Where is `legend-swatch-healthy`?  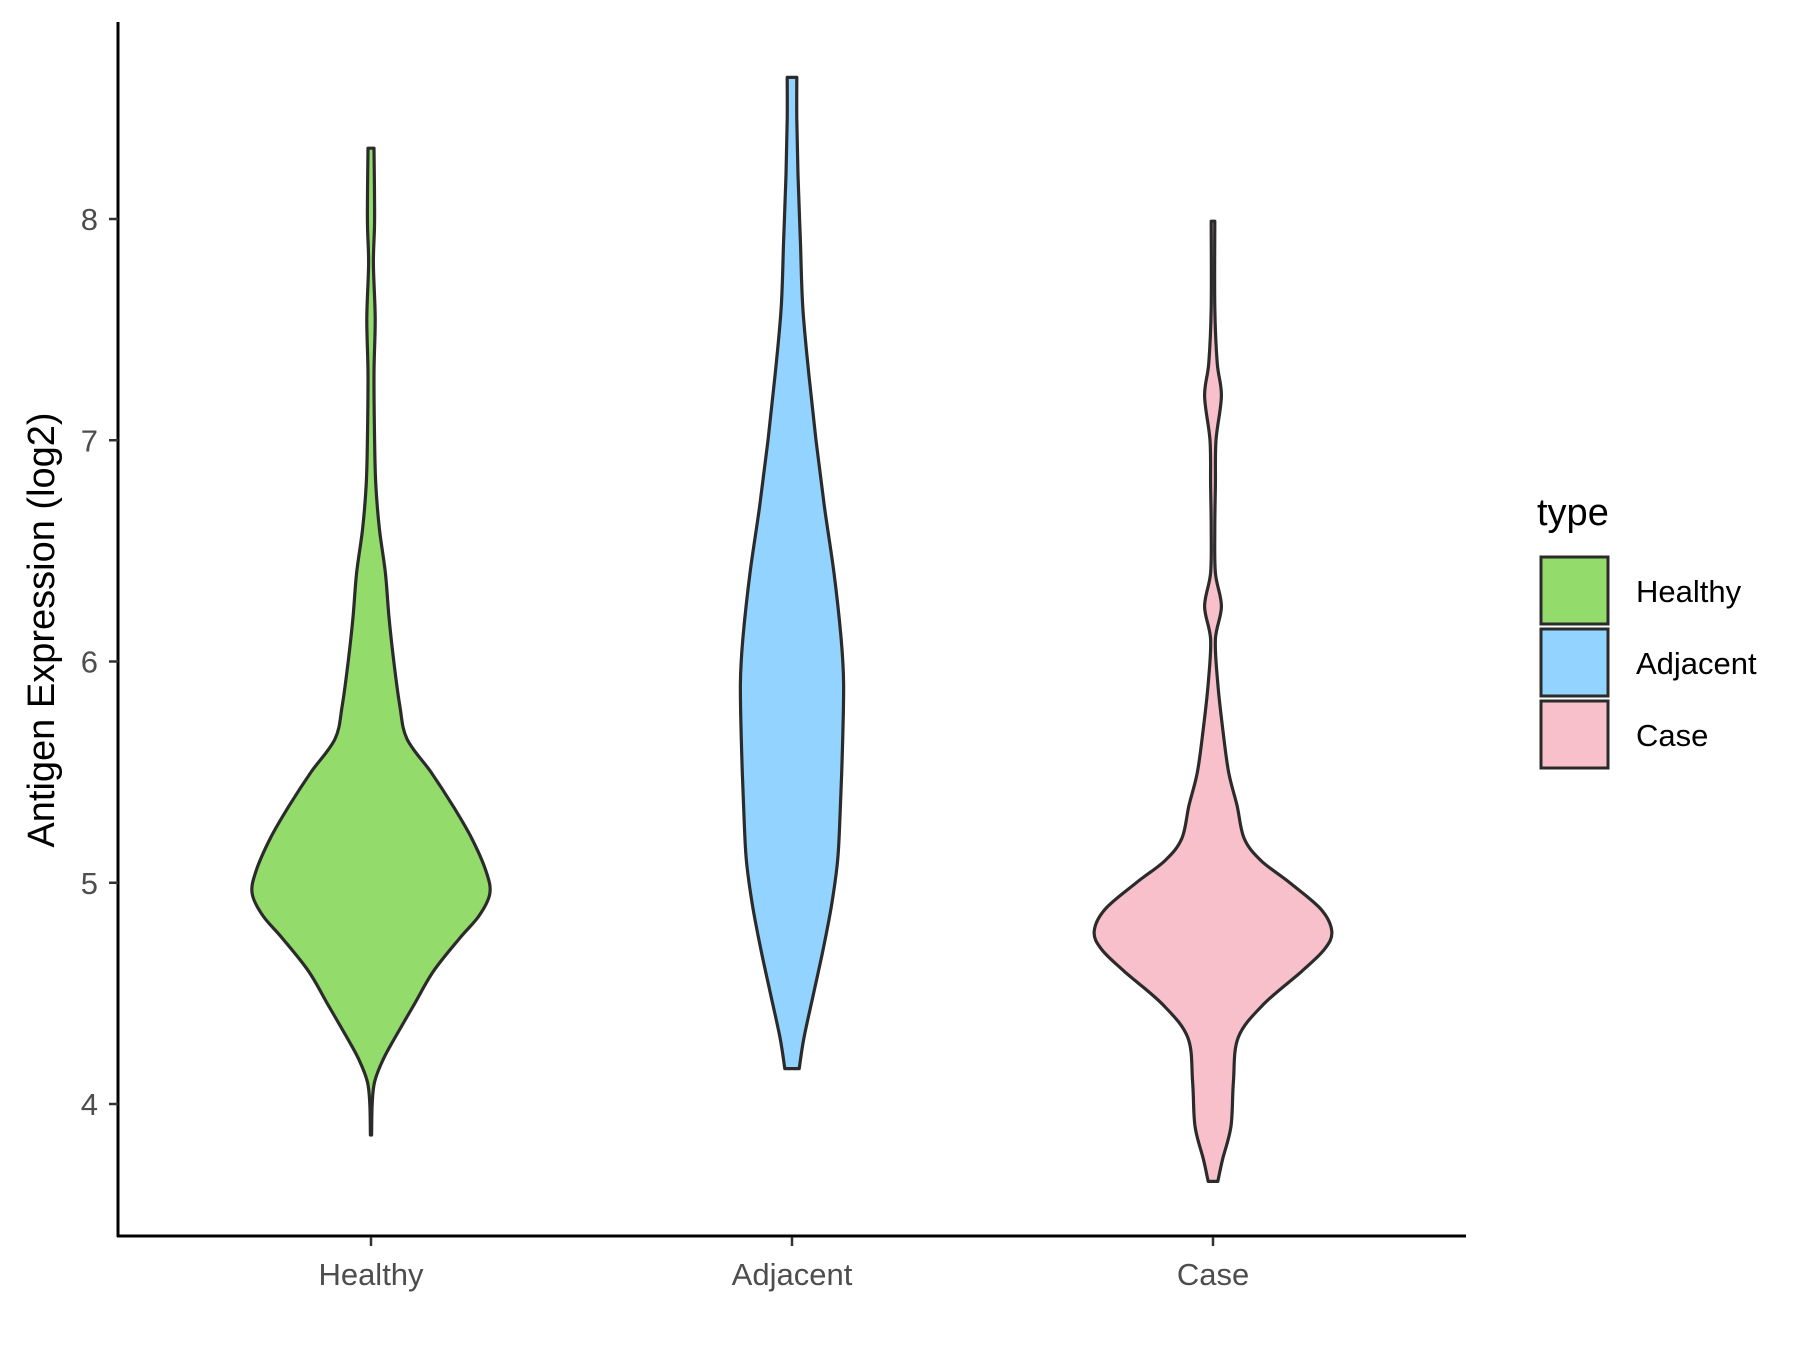 legend-swatch-healthy is located at coordinates (1574, 590).